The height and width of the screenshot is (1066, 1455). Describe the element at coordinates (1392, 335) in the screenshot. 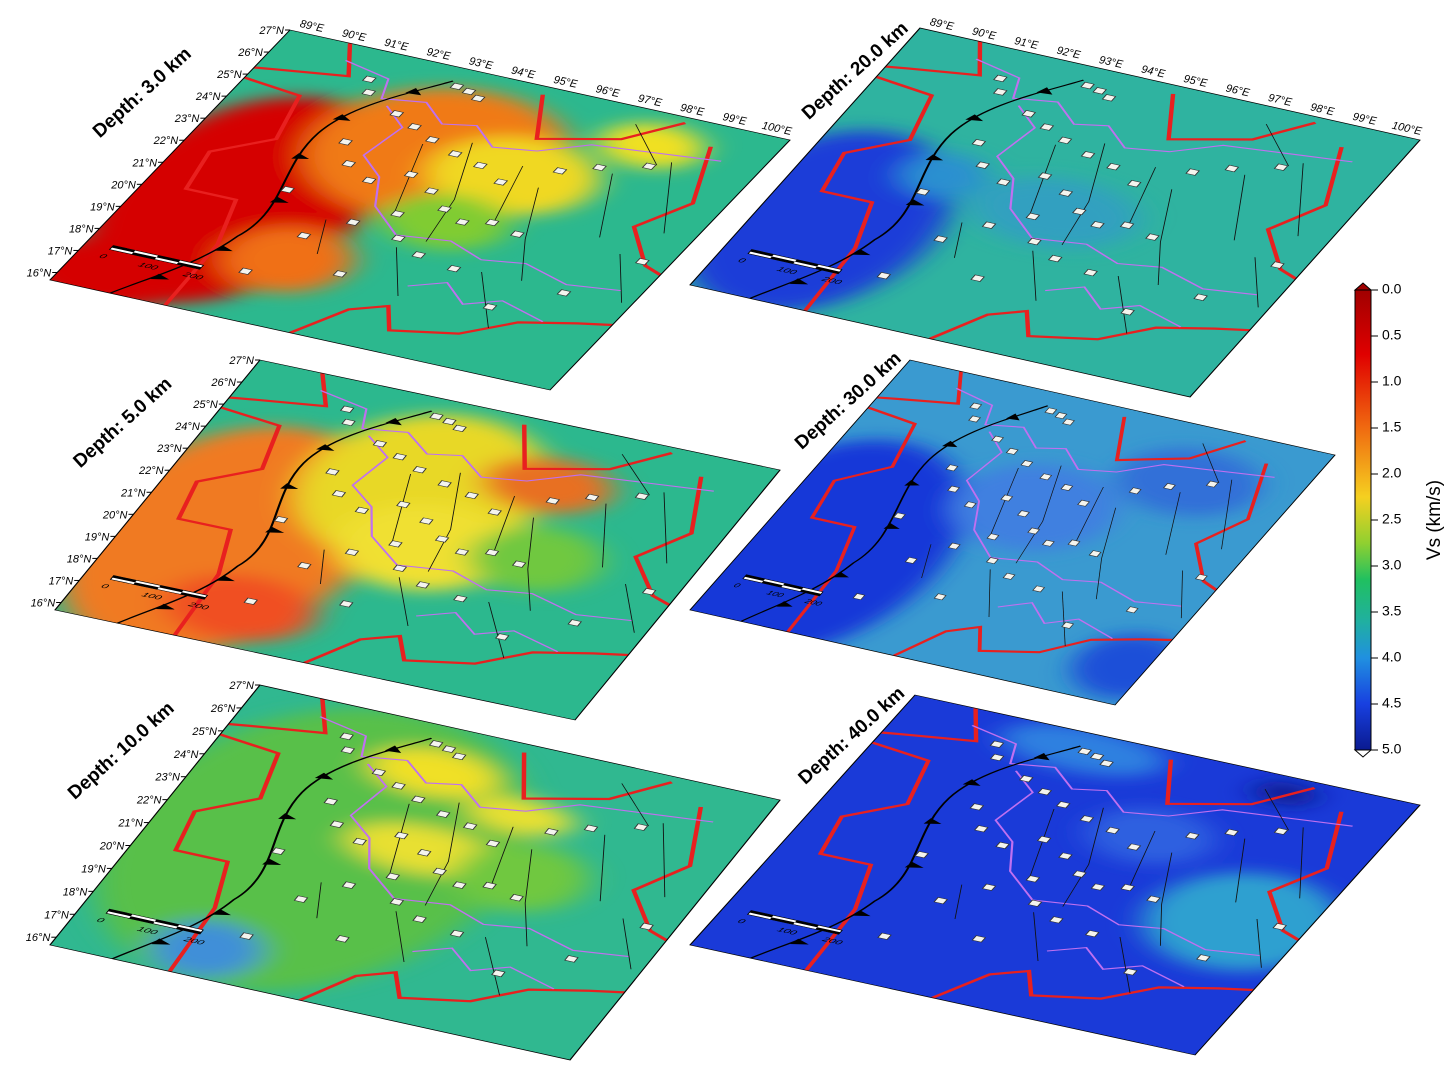

I see `colorbar-tick-label: 0.5` at that location.